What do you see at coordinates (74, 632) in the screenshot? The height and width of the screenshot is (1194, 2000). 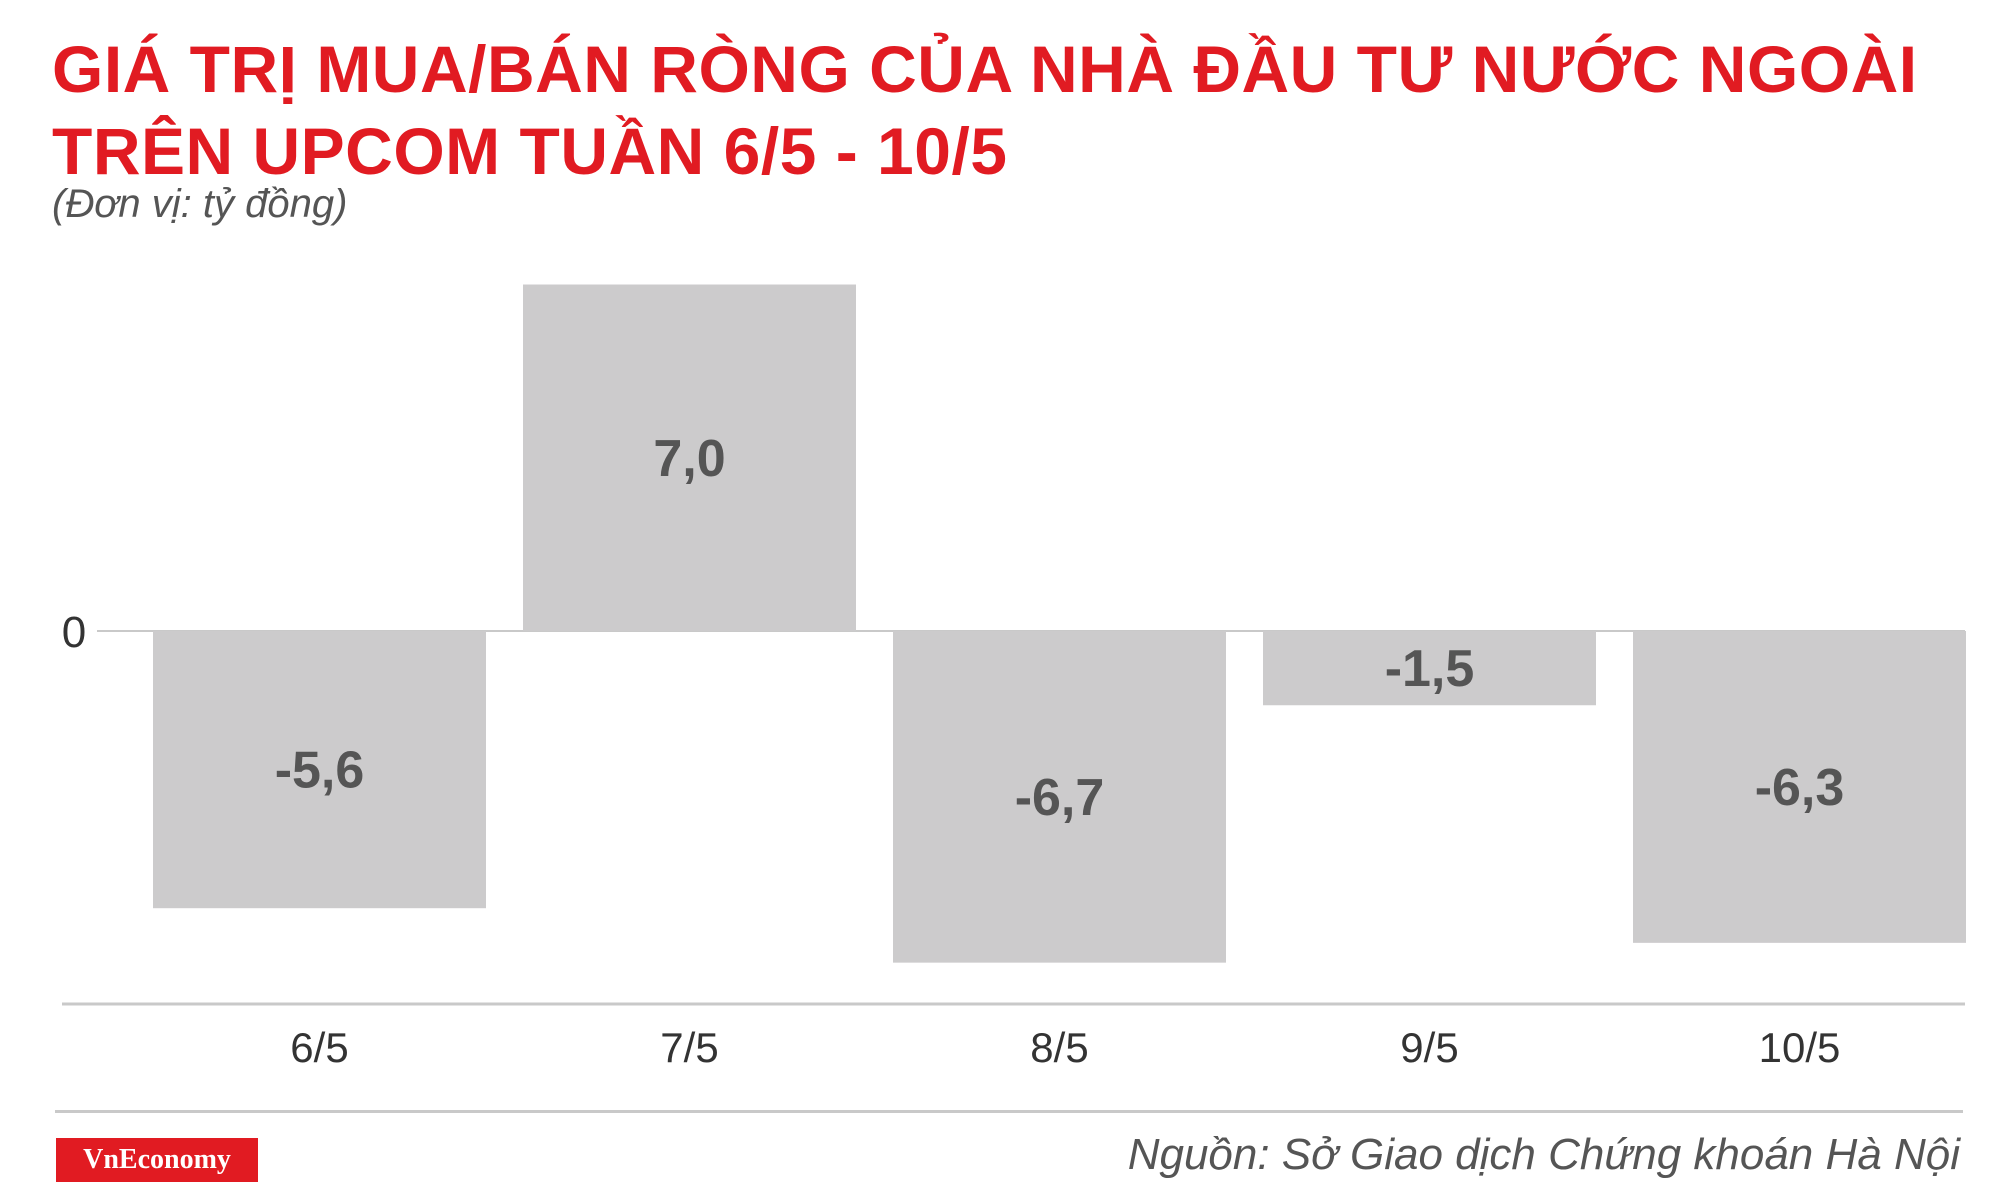 I see `zero-tick-label: 0` at bounding box center [74, 632].